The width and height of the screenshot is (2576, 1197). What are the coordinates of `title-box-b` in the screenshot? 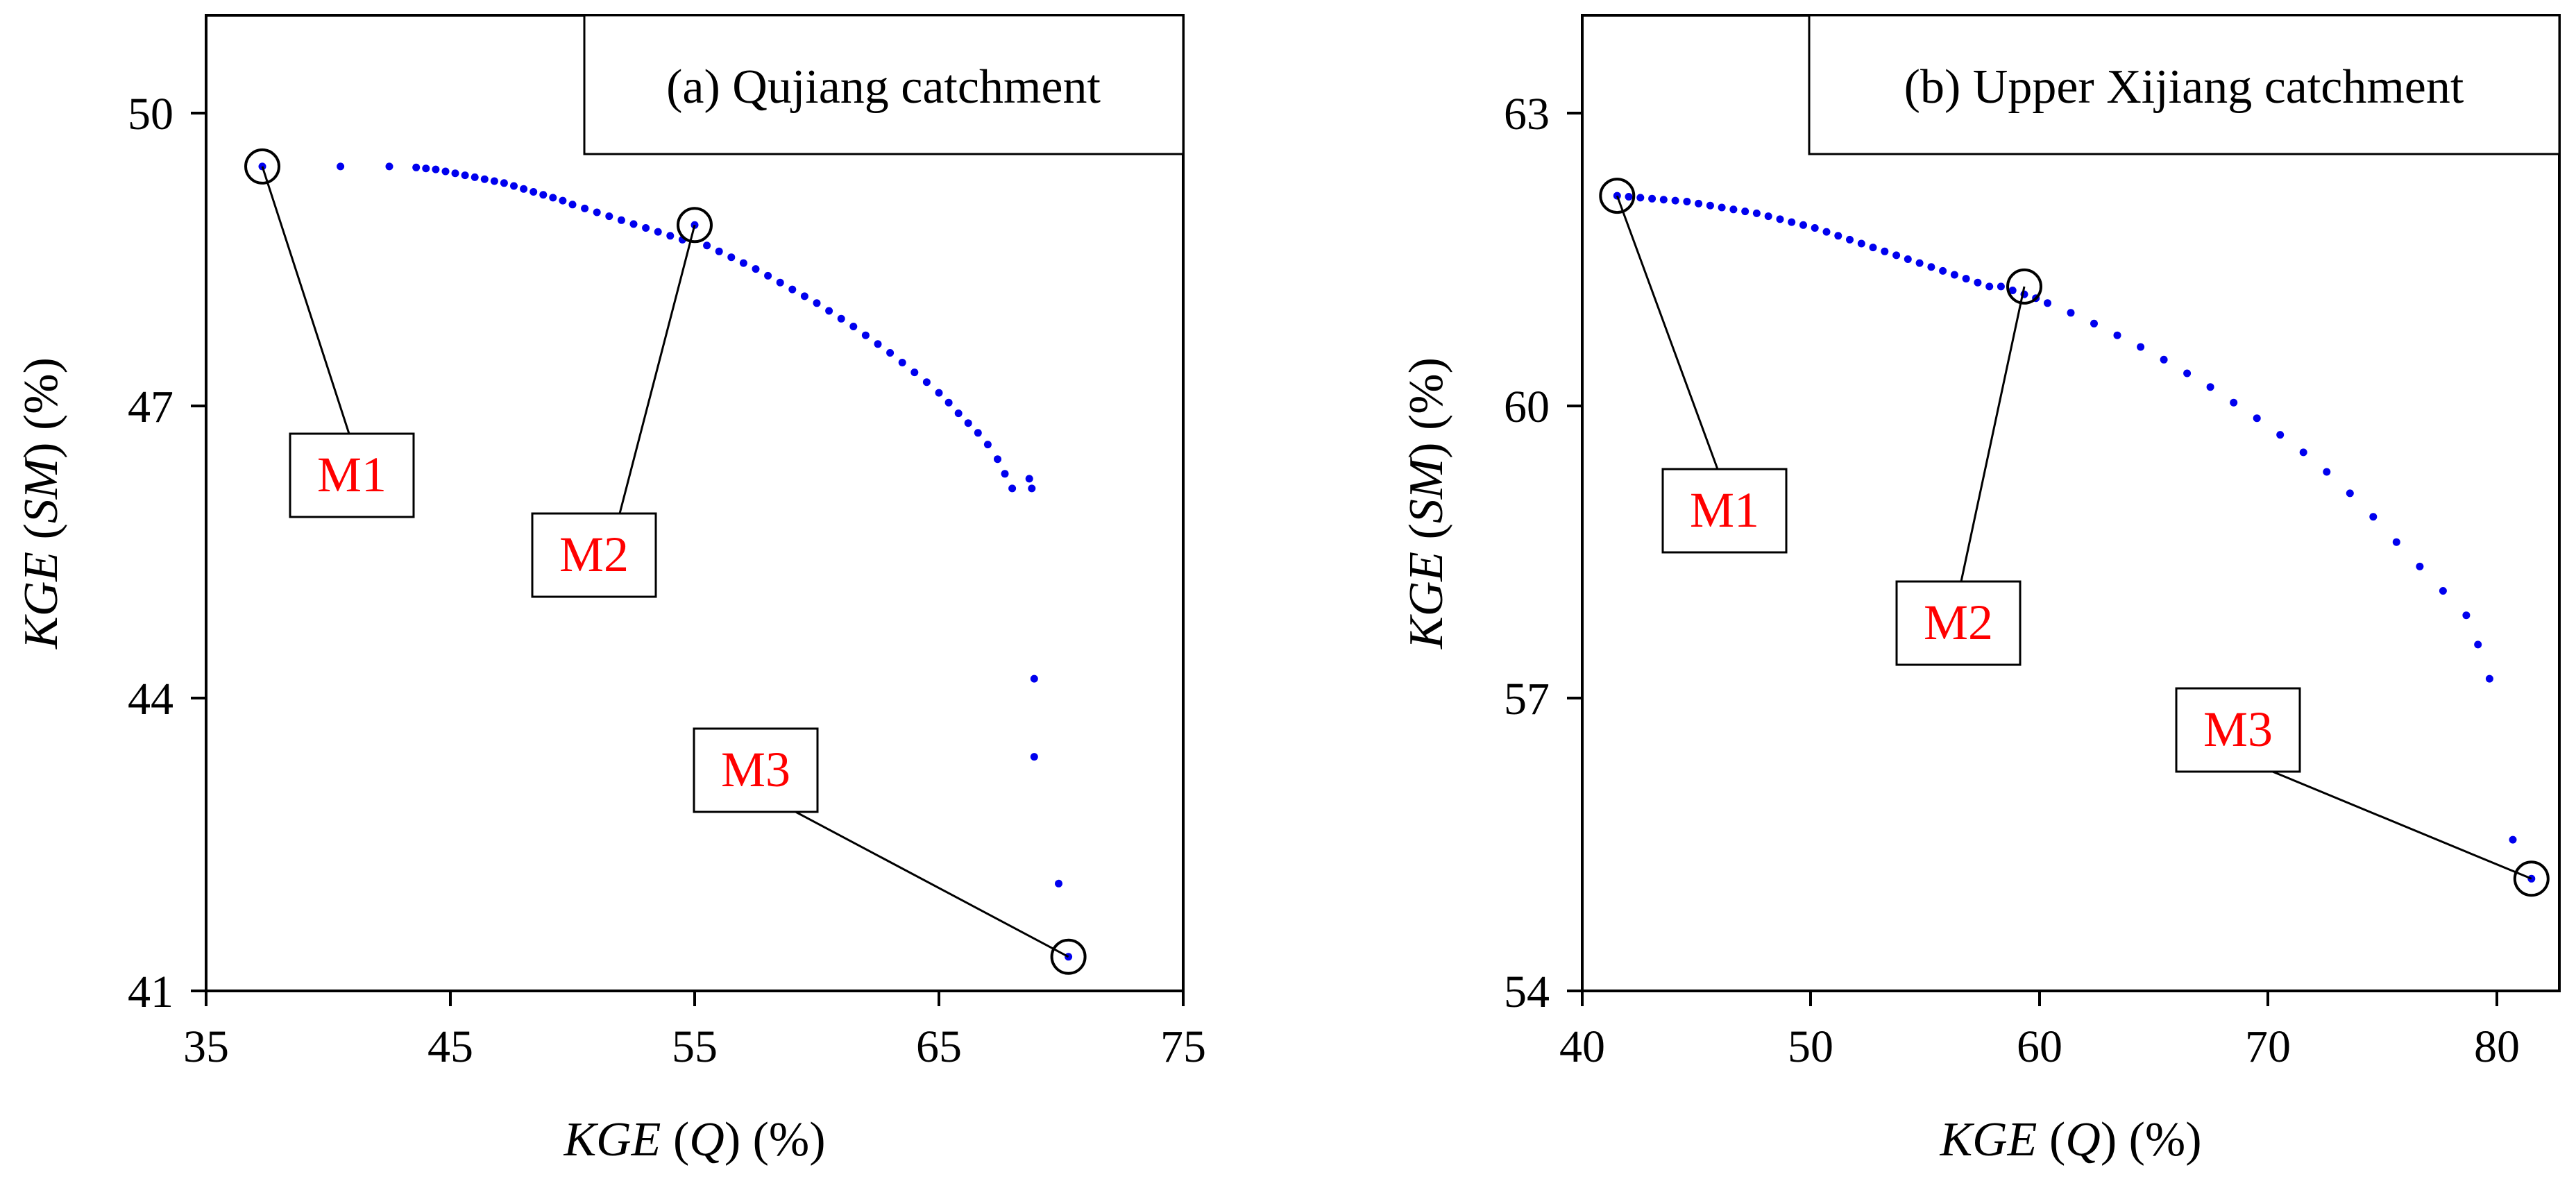 It's located at (2184, 84).